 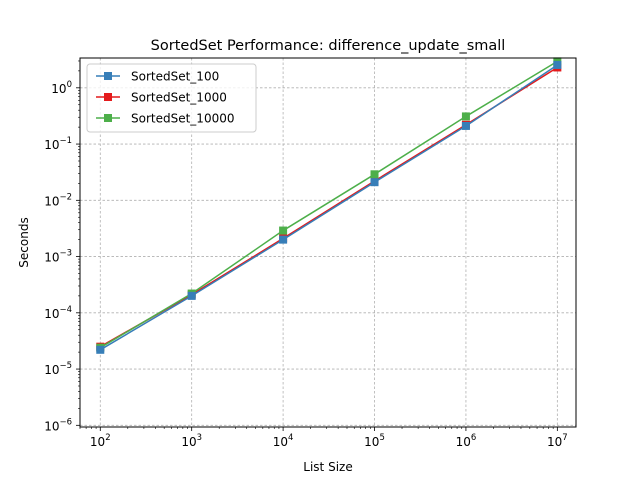 I want to click on legend-label: SortedSet_100, so click(x=175, y=77).